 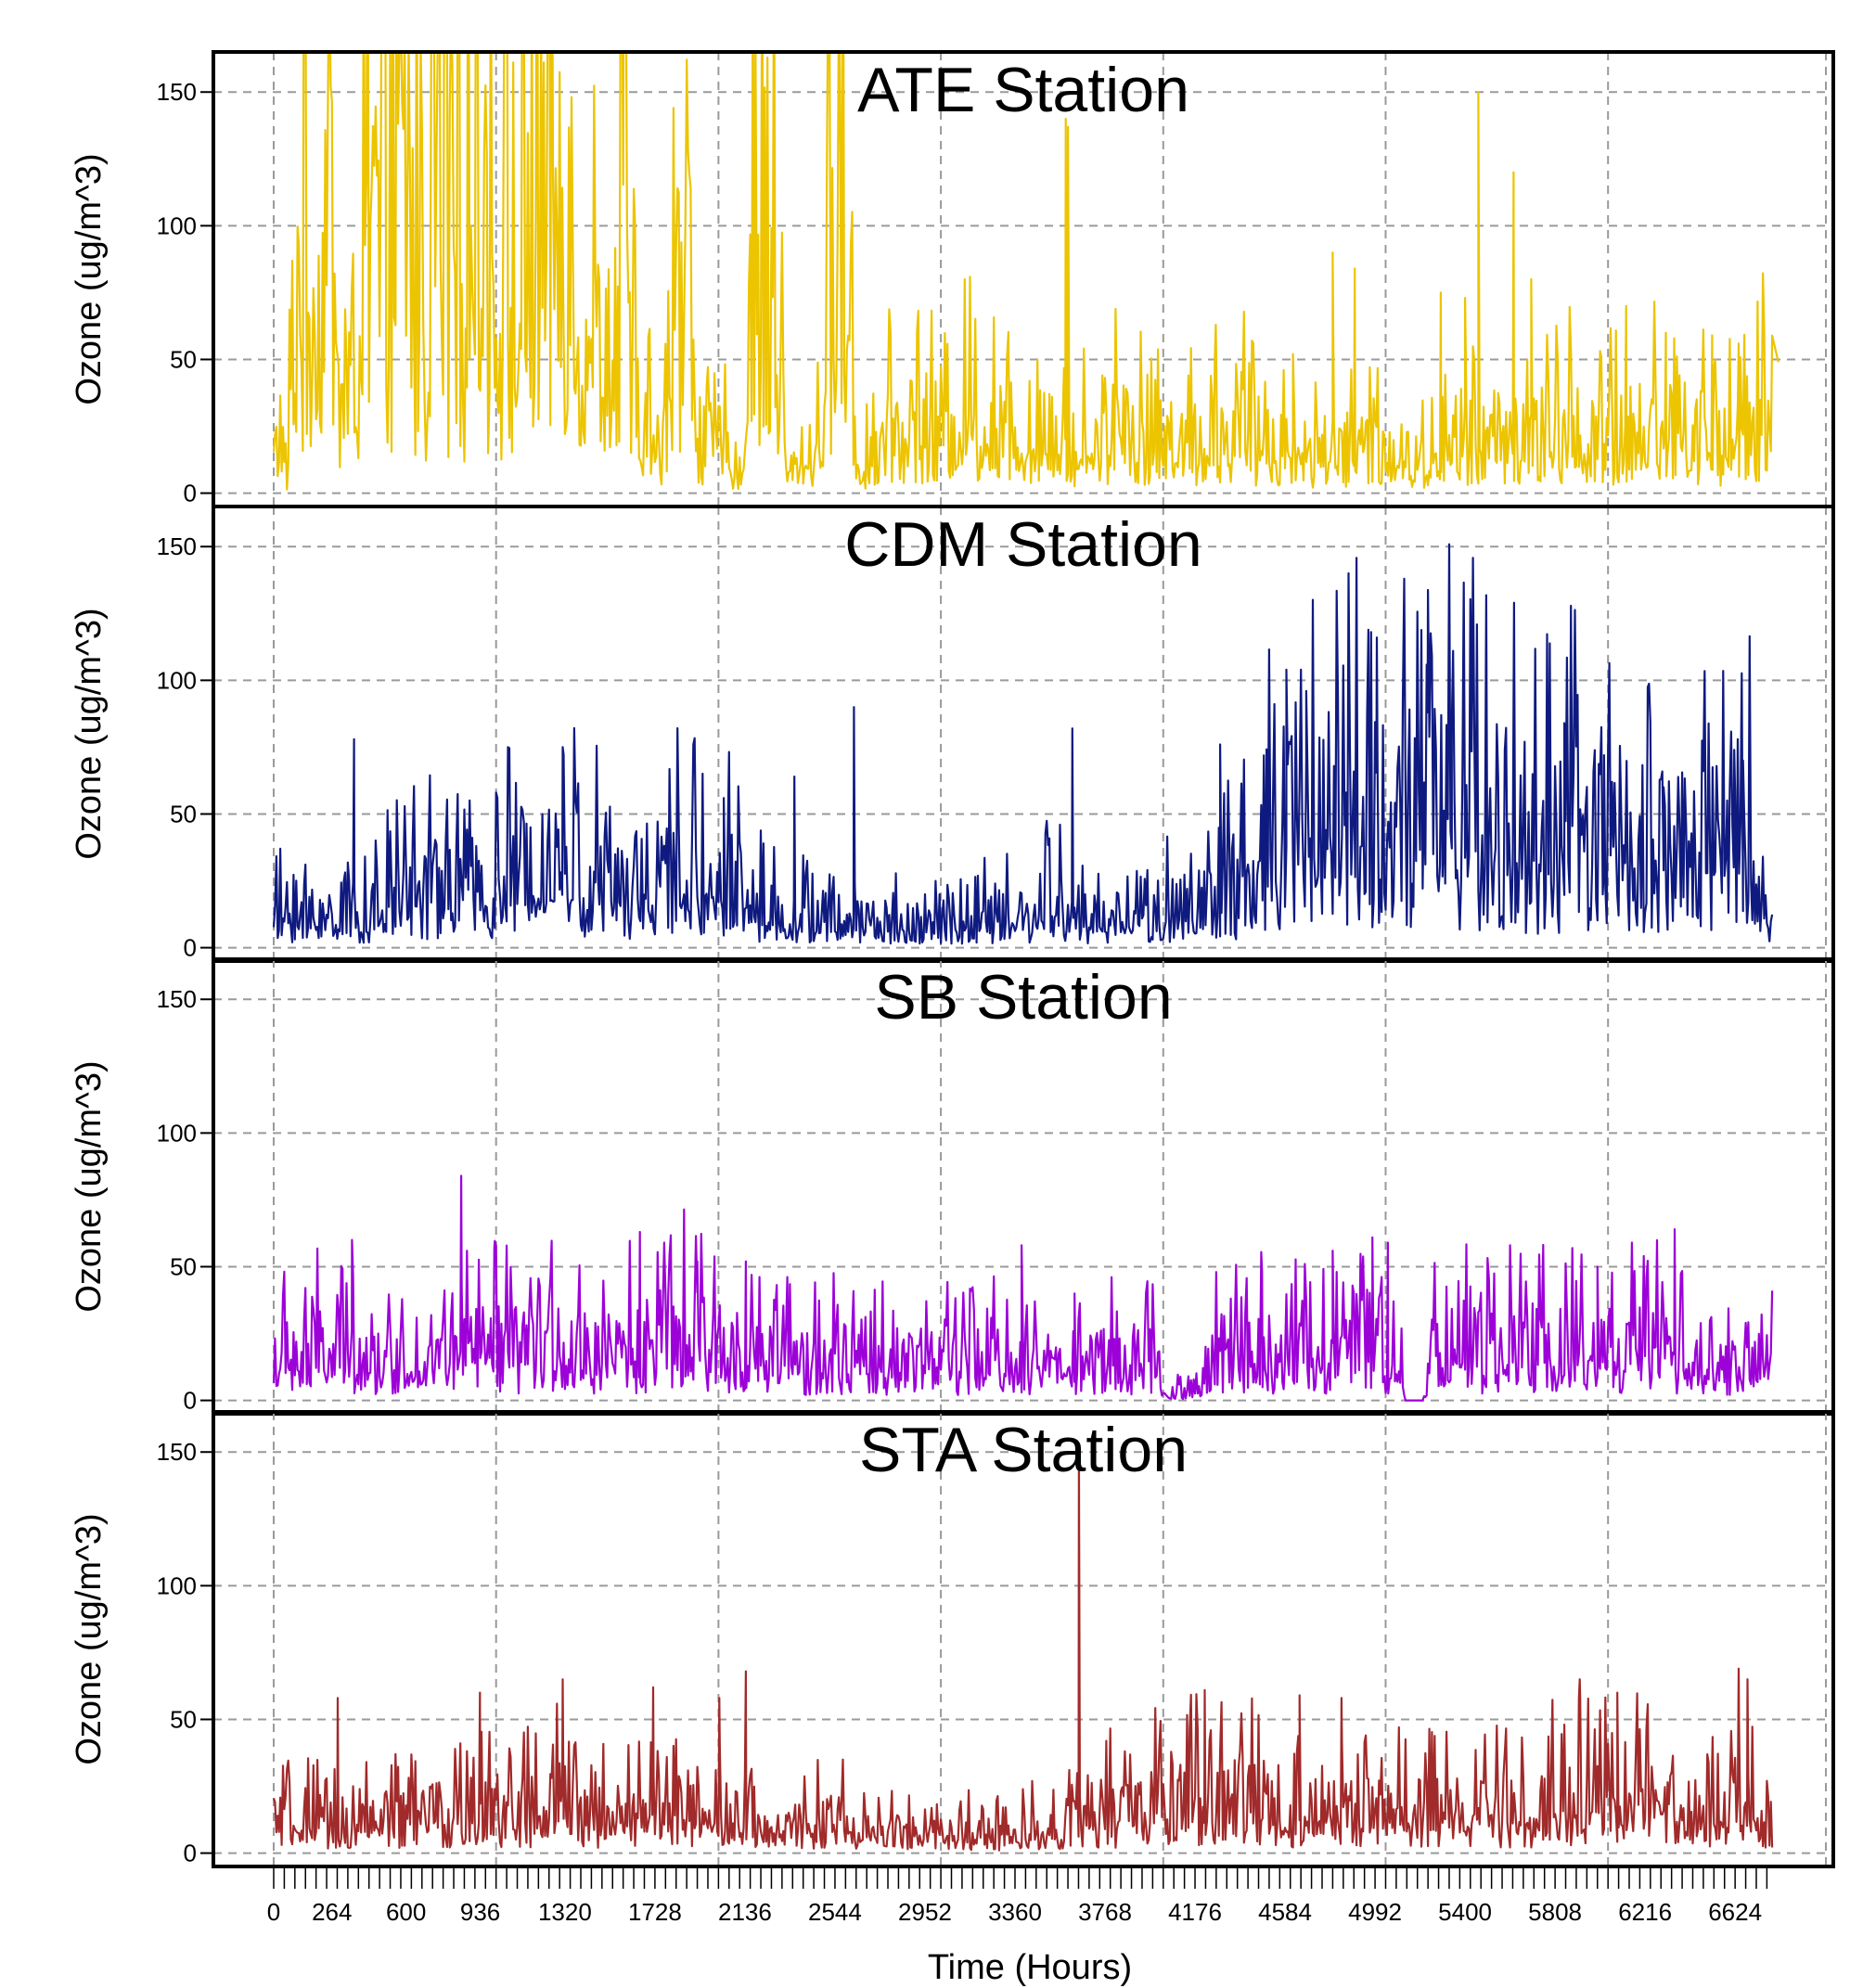 What do you see at coordinates (1105, 1912) in the screenshot?
I see `x-tick-label: 3768` at bounding box center [1105, 1912].